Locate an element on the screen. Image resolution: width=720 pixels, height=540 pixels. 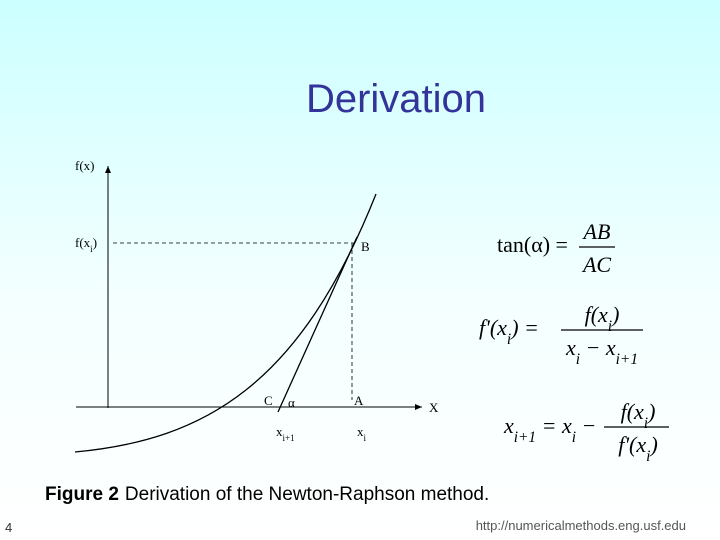
equation-denominator: f'(xi) is located at coordinates (638, 448).